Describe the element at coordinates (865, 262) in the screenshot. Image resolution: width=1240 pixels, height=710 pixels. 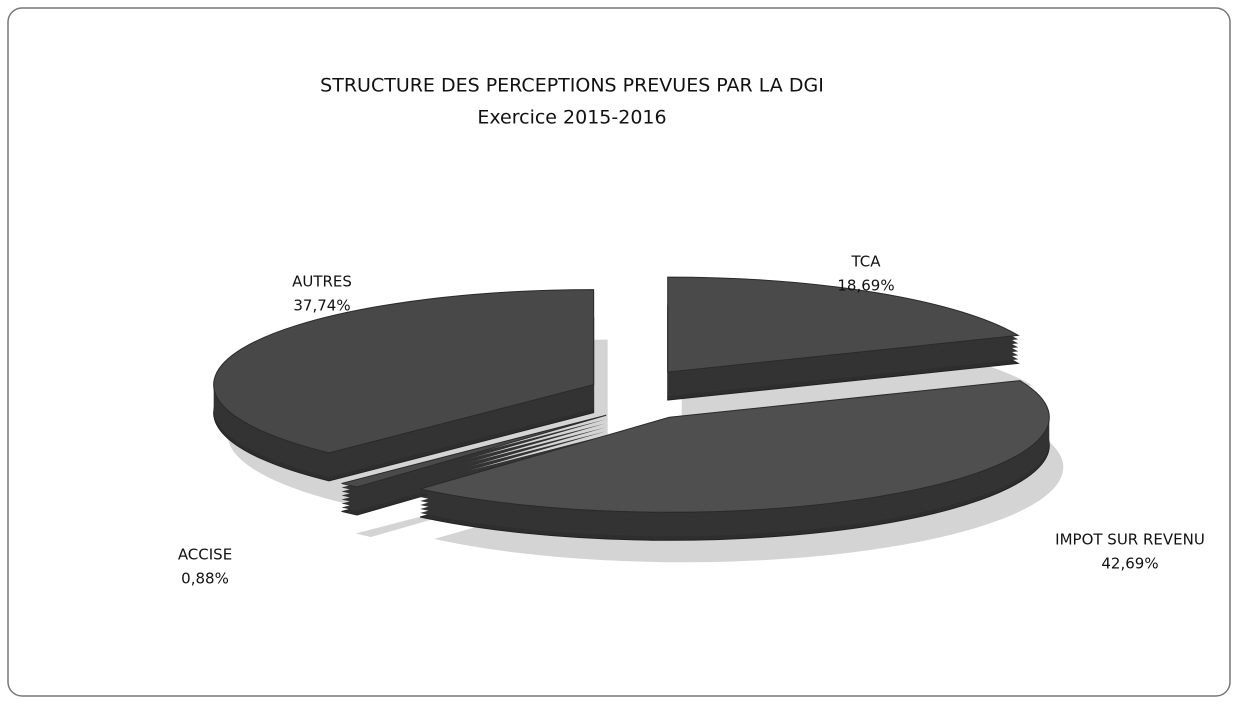
I see `slice-label: TCA` at that location.